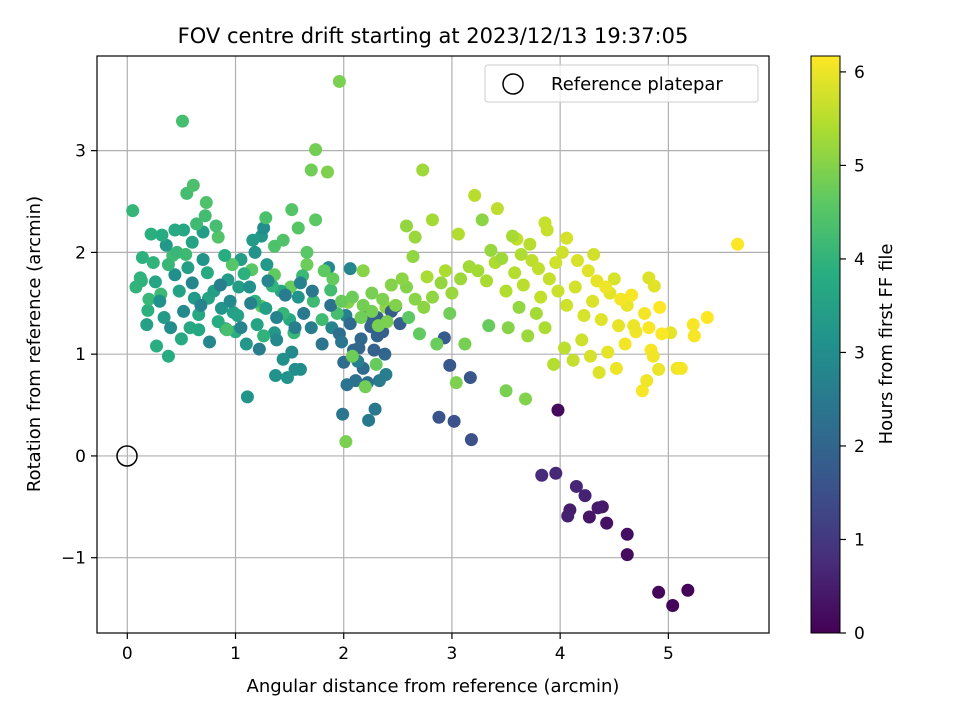 This screenshot has height=720, width=960. Describe the element at coordinates (80, 253) in the screenshot. I see `y-tick-label: 2` at that location.